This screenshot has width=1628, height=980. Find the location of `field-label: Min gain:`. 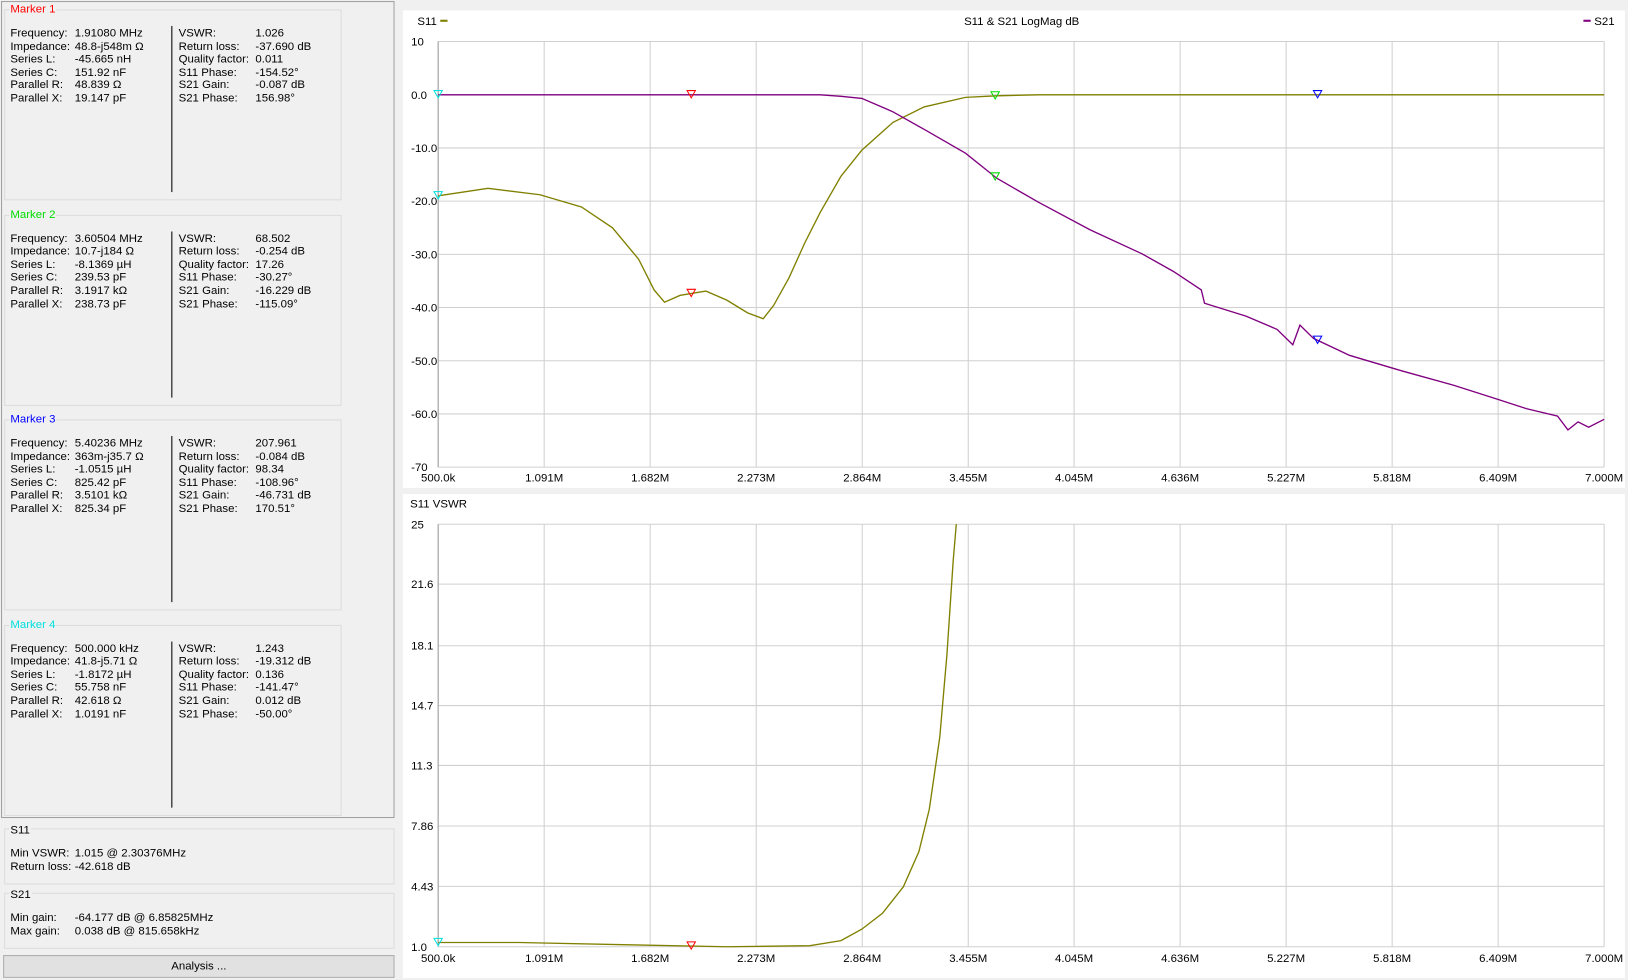

field-label: Min gain: is located at coordinates (33, 917).